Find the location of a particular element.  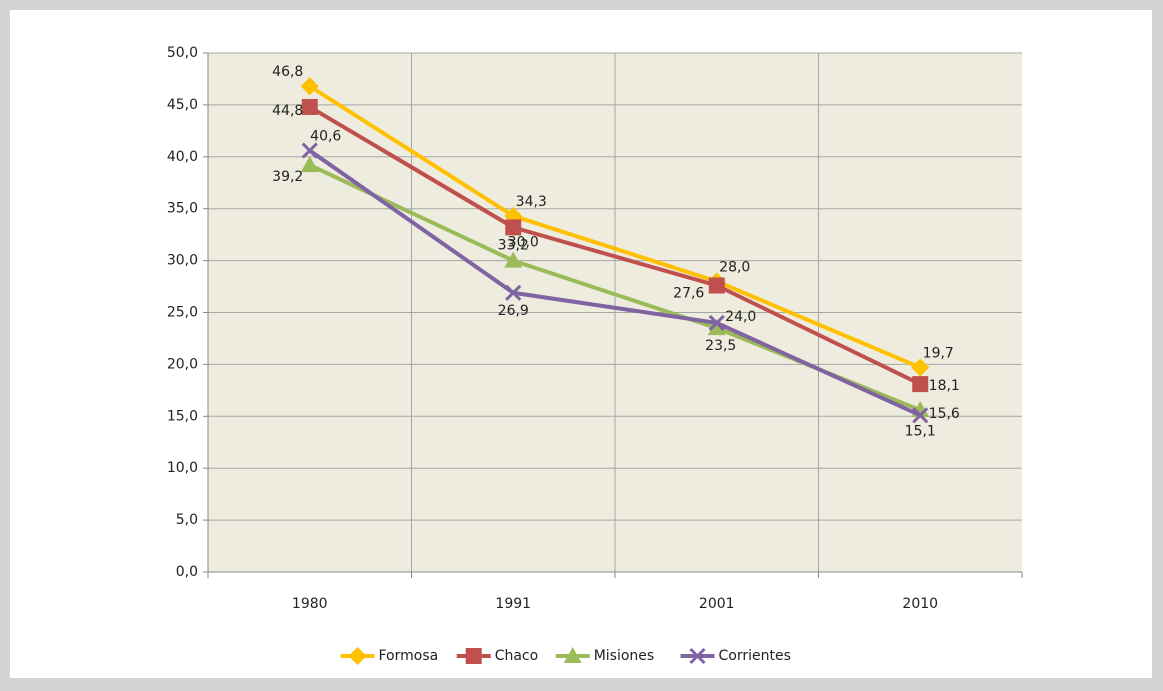

x-tick-label: 1991 is located at coordinates (513, 604).